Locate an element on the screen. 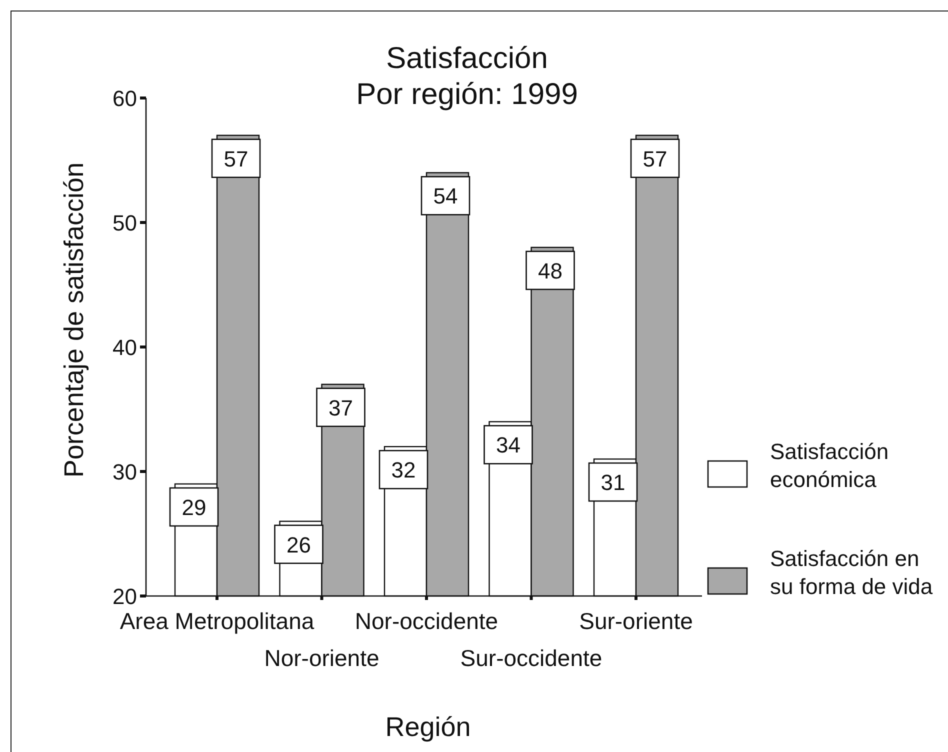  legend-label: Satisfacción económica is located at coordinates (829, 465).